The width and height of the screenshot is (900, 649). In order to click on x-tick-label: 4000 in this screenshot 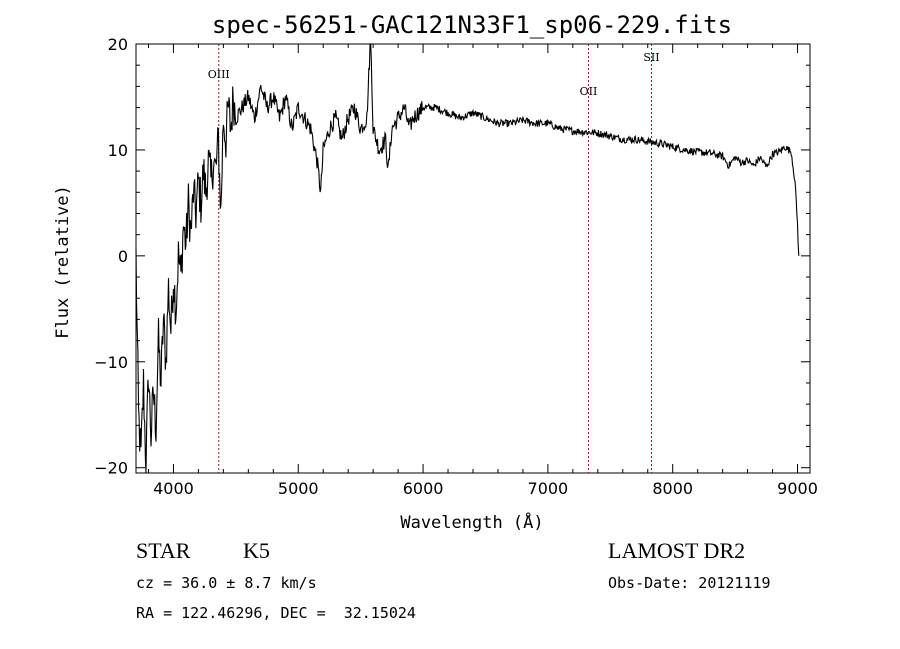, I will do `click(173, 488)`.